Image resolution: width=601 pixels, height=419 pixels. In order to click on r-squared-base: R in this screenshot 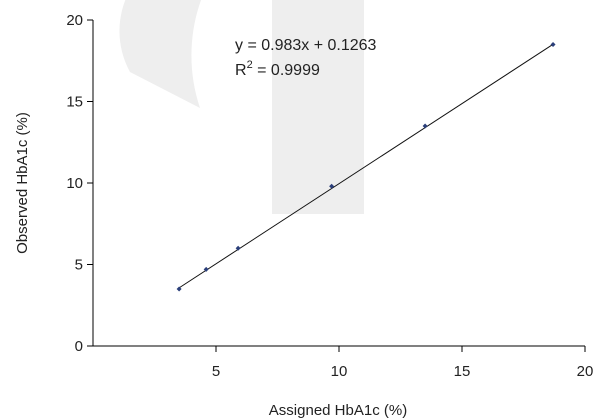, I will do `click(241, 70)`.